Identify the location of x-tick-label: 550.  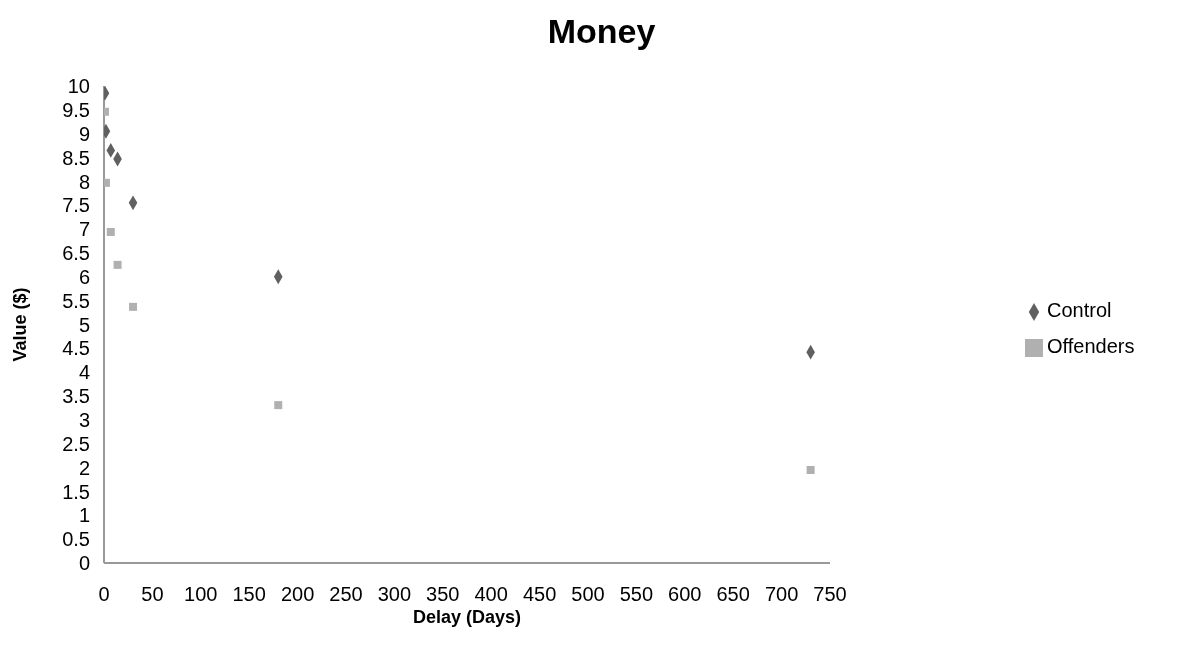
(636, 594).